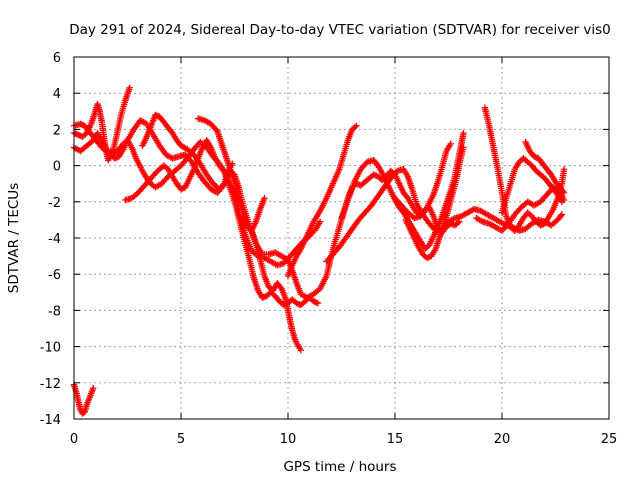 The height and width of the screenshot is (480, 640). What do you see at coordinates (57, 94) in the screenshot?
I see `y-tick-label: 4` at bounding box center [57, 94].